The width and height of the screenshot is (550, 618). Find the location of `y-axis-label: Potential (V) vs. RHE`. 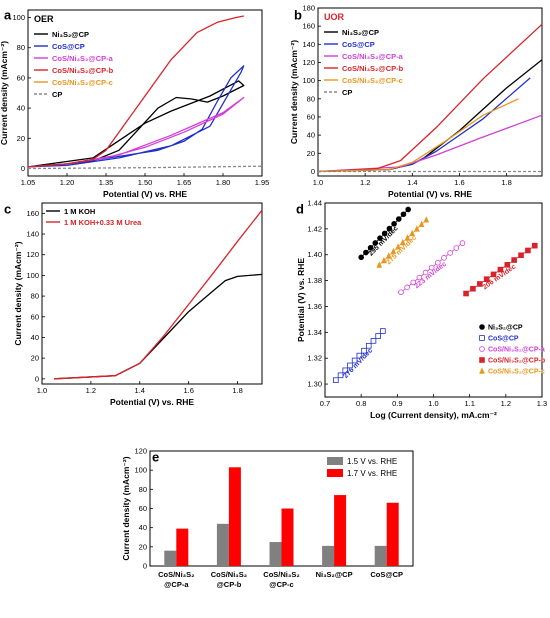

y-axis-label: Potential (V) vs. RHE is located at coordinates (301, 300).